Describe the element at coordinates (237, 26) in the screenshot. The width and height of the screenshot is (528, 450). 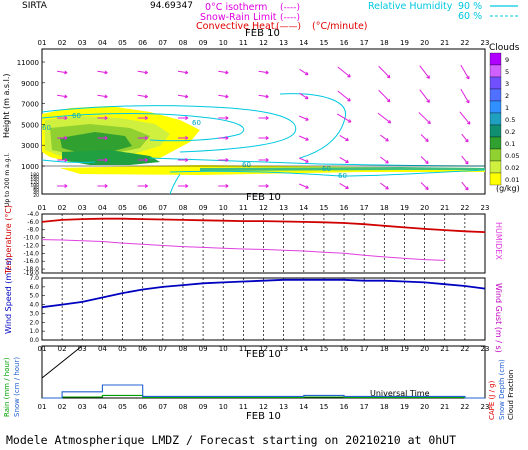
I see `legend-convective: Convective Heat.` at that location.